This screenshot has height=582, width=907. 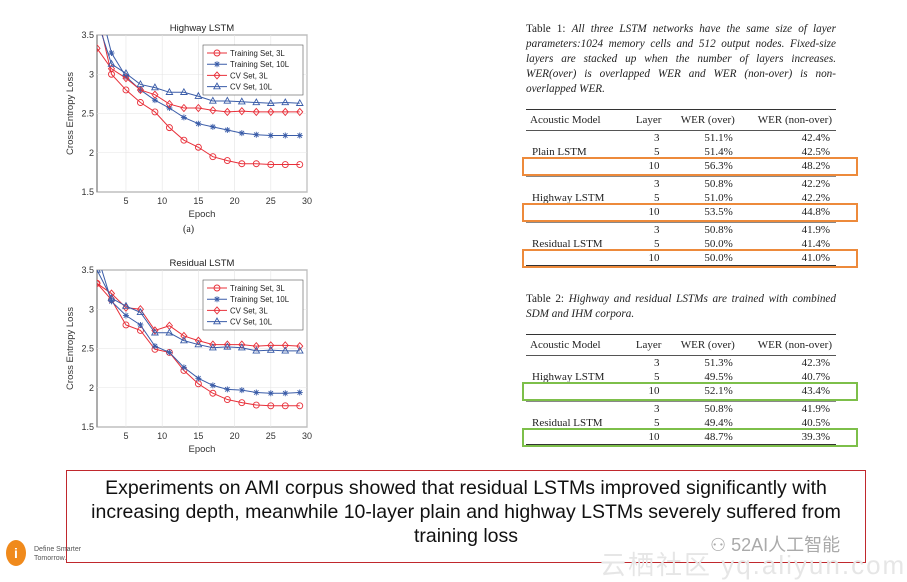 What do you see at coordinates (718, 363) in the screenshot?
I see `value-cell: 51.3%` at bounding box center [718, 363].